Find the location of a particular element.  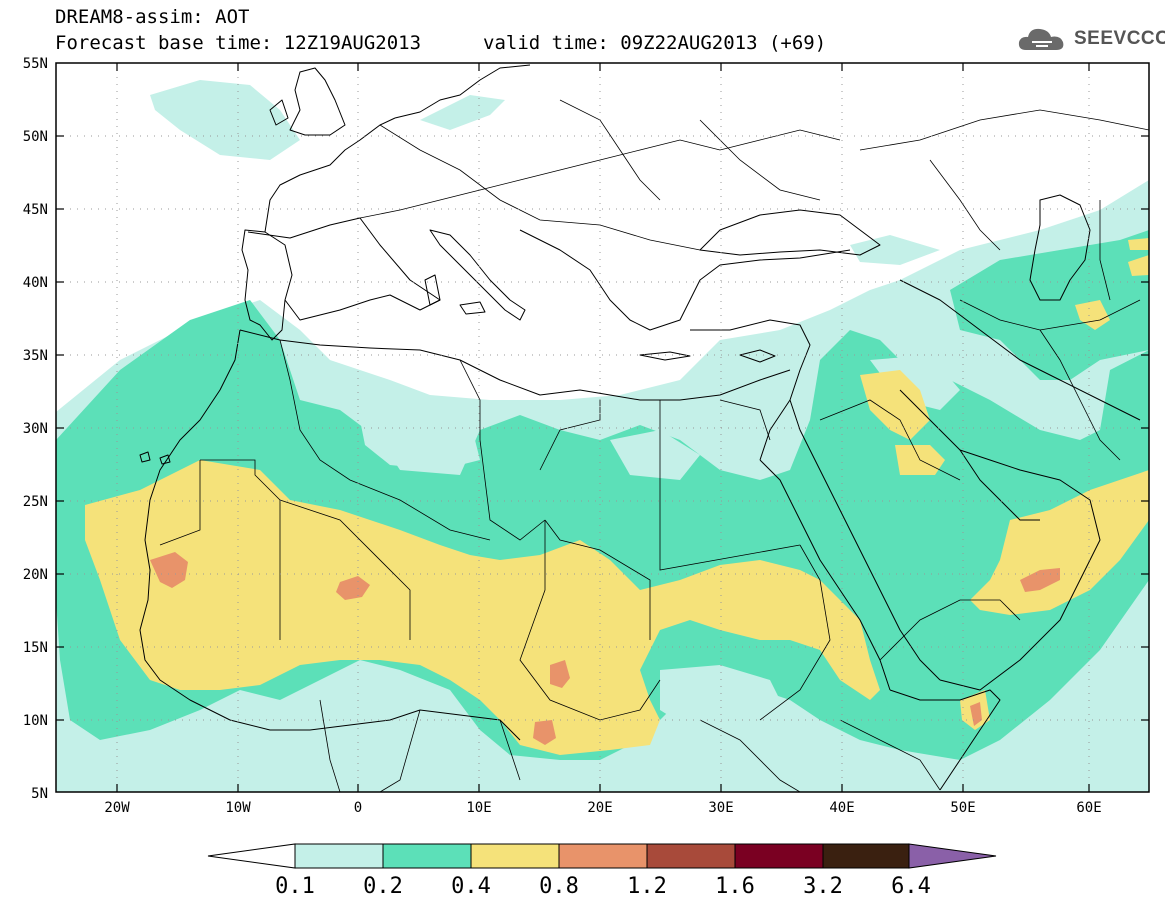

lon-label: 40E is located at coordinates (841, 808).